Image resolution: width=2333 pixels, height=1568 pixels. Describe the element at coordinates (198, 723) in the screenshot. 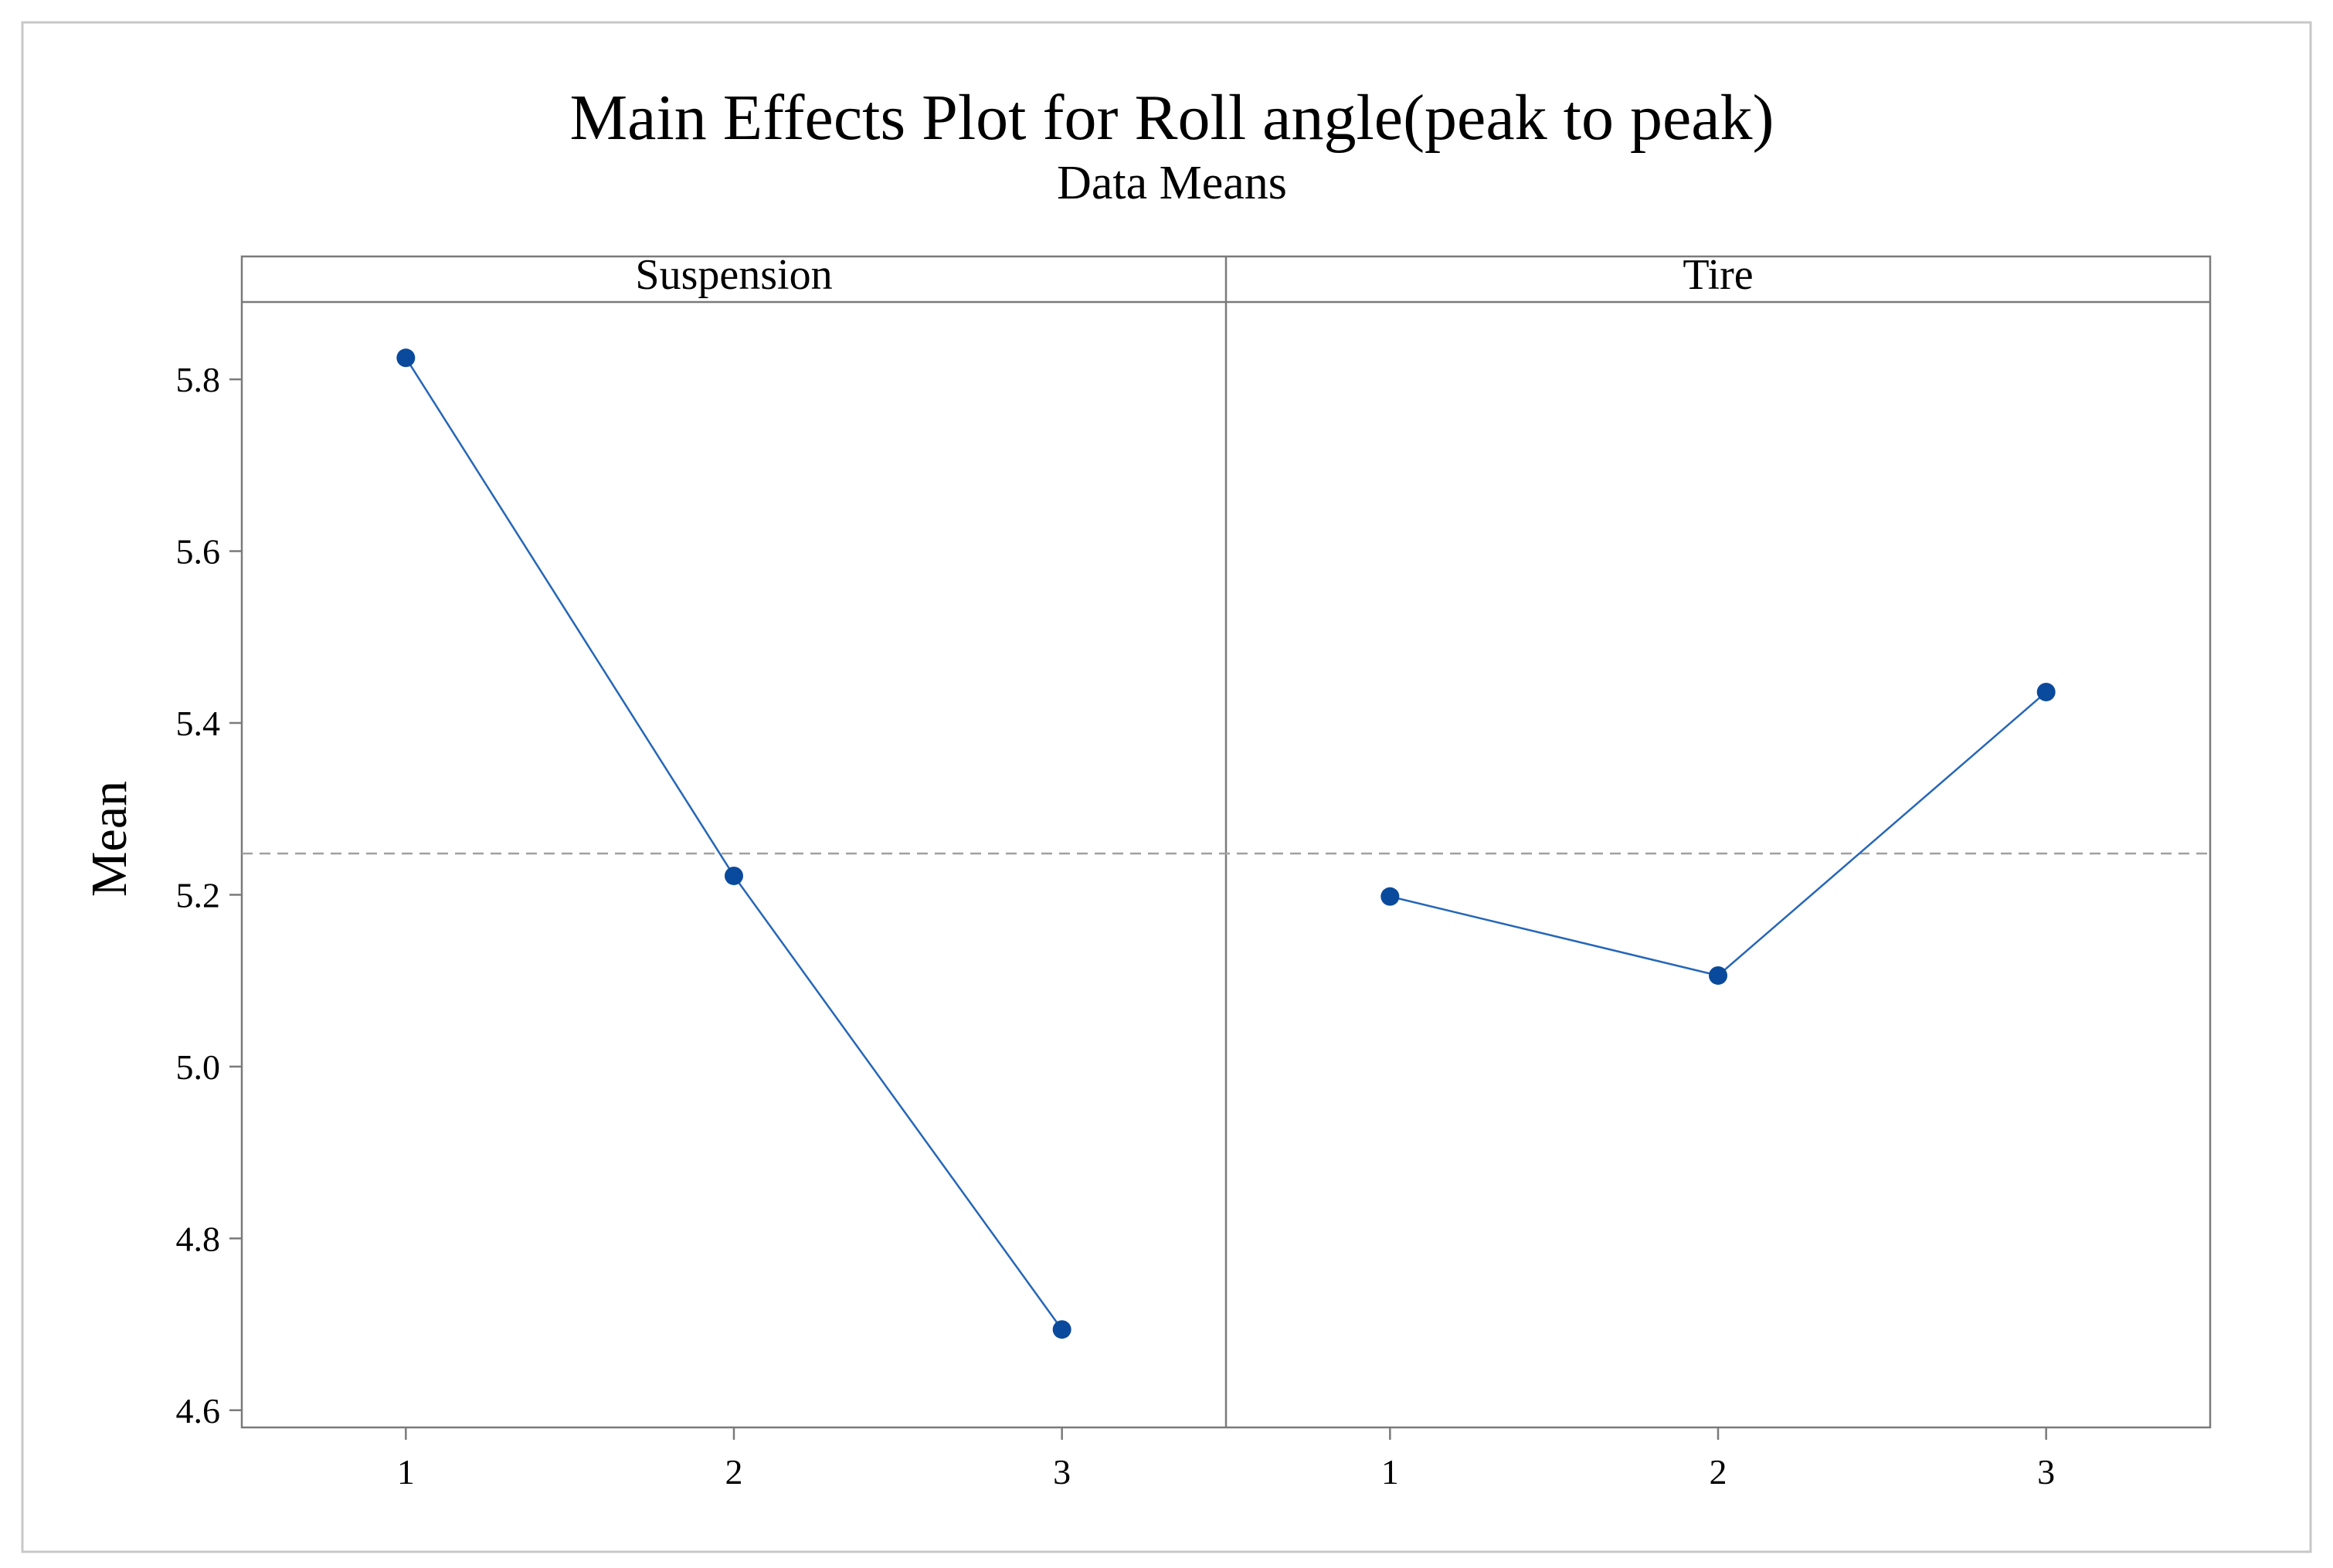

I see `y-tick-label: 5.4` at that location.